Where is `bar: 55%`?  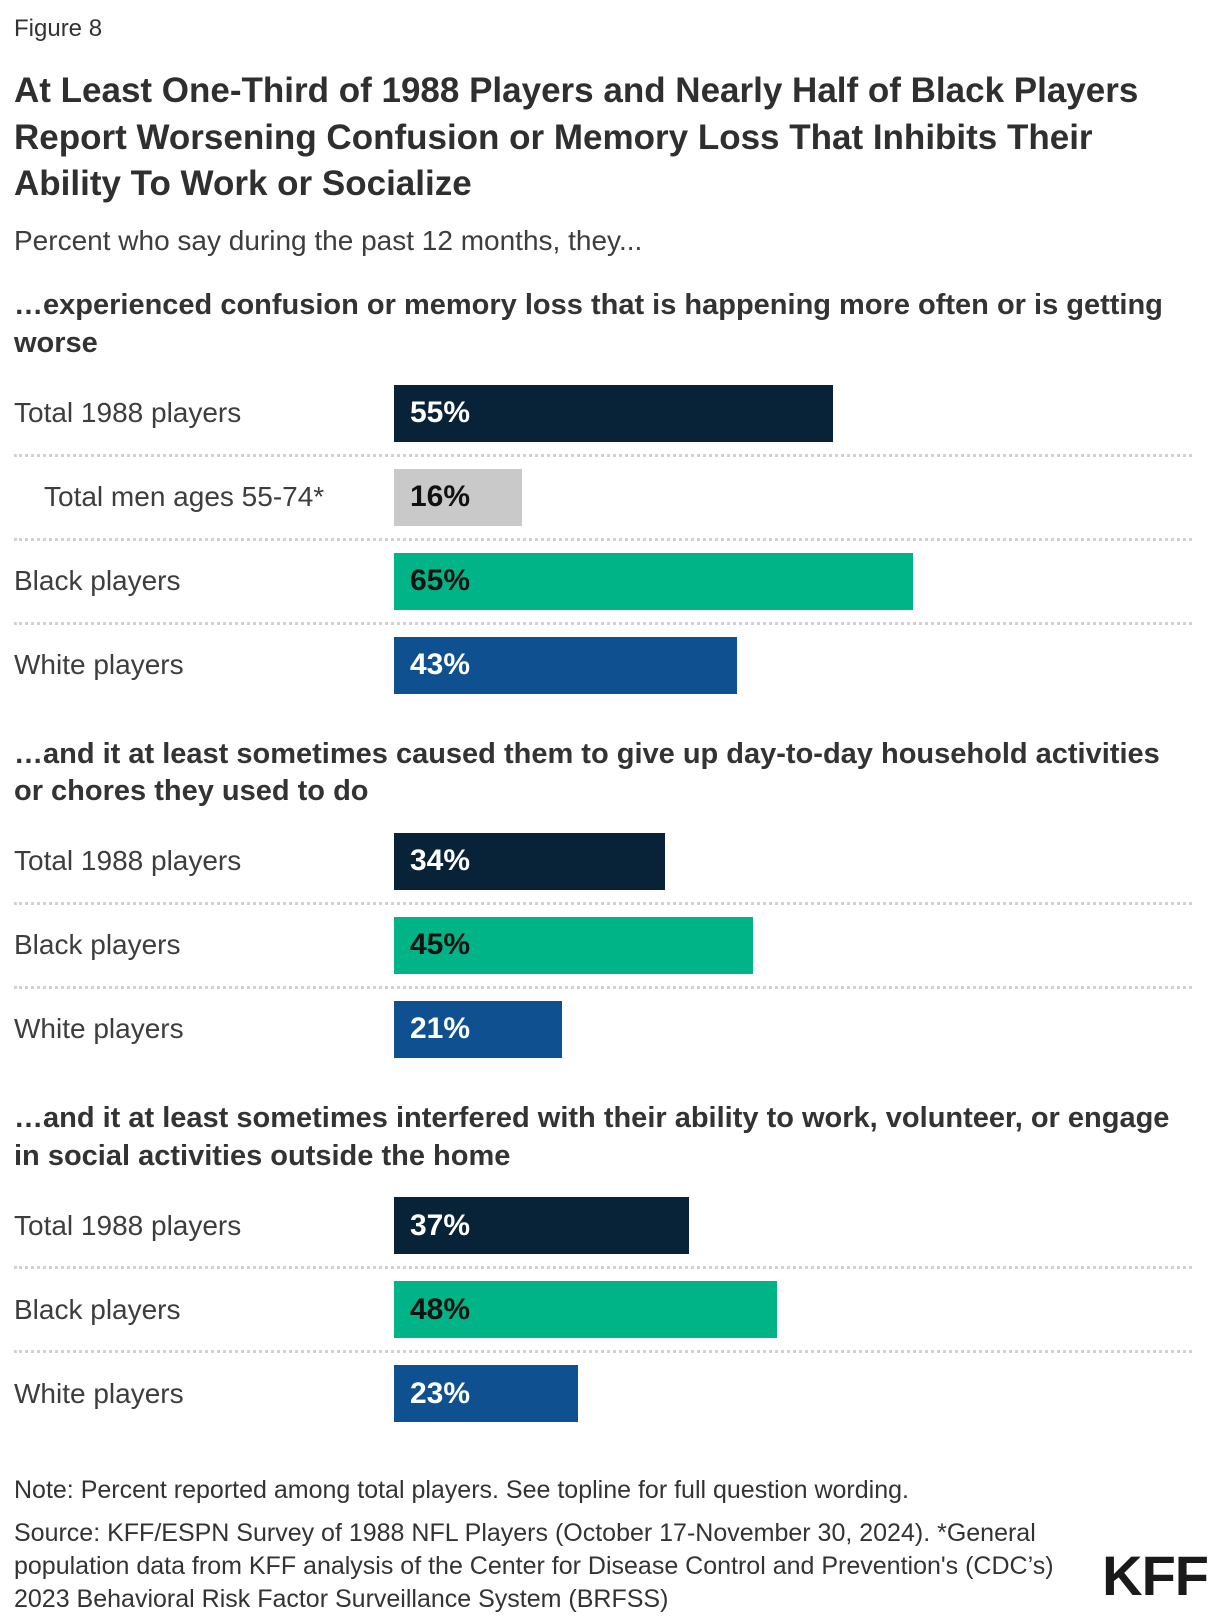
bar: 55% is located at coordinates (613, 413).